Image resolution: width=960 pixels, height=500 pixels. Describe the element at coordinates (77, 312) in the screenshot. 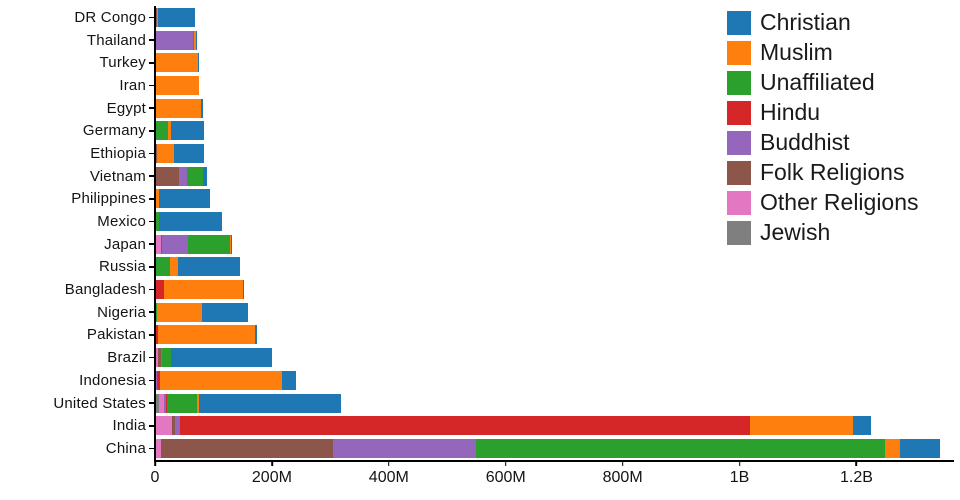

I see `y-axis-label-nigeria: Nigeria` at that location.